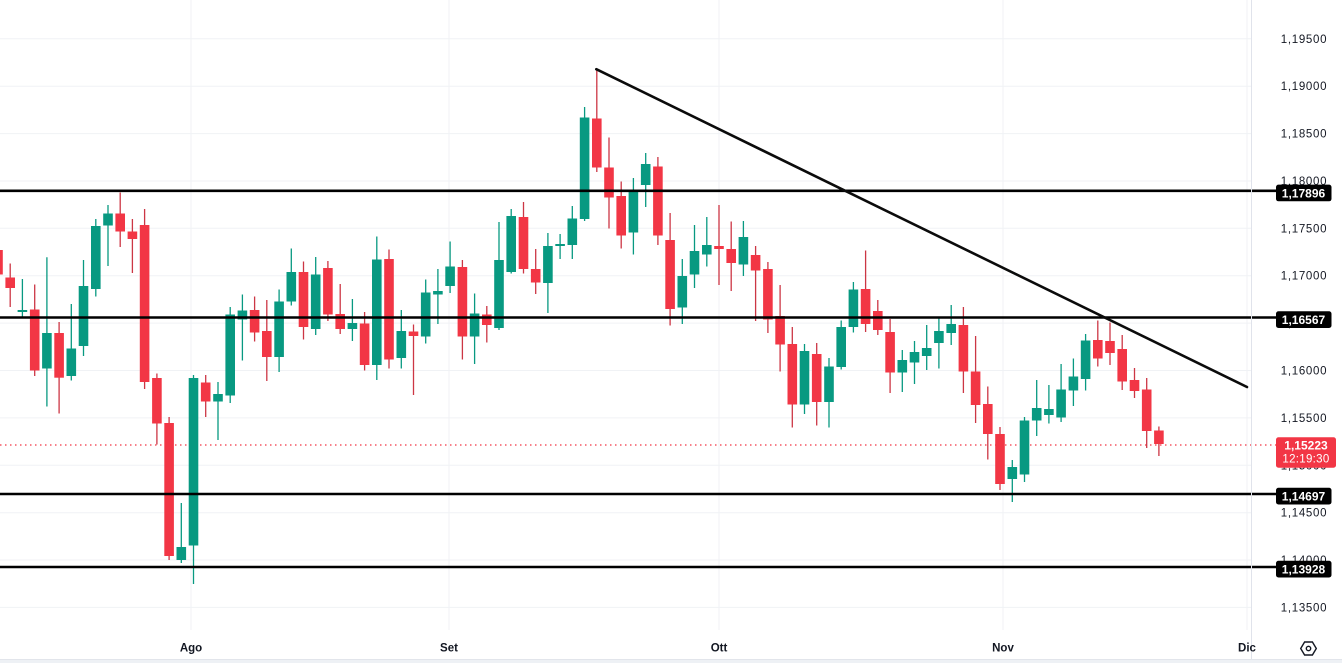 The image size is (1342, 668). What do you see at coordinates (1304, 497) in the screenshot?
I see `svg-text: 1,14697` at bounding box center [1304, 497].